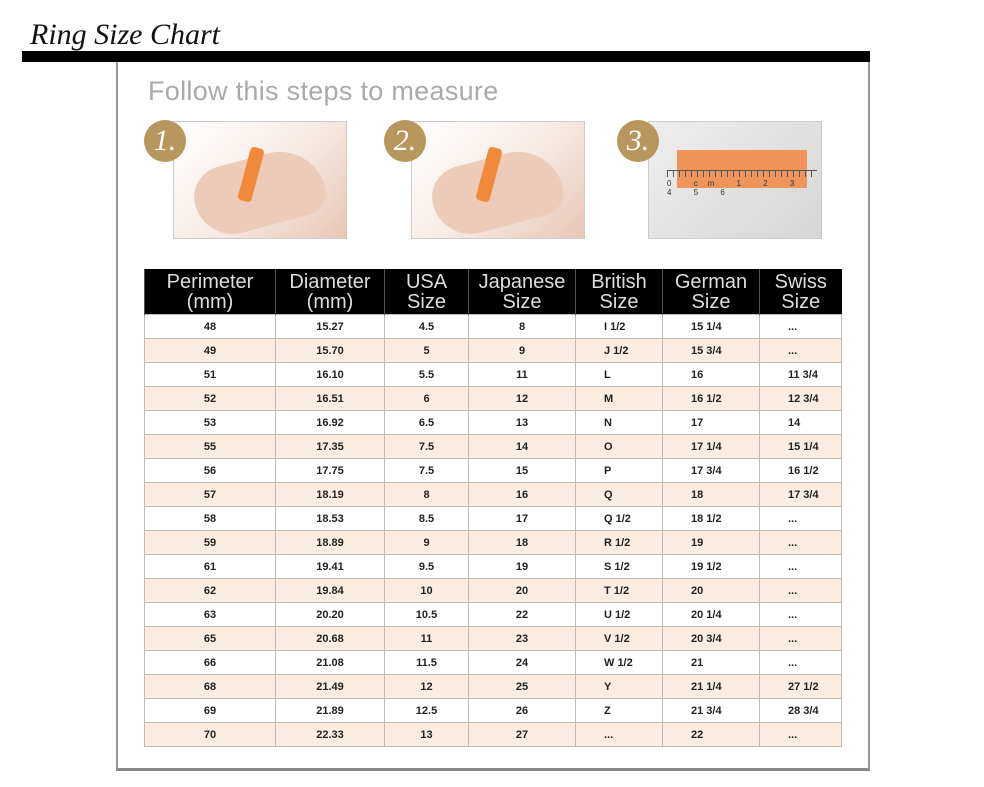 This screenshot has width=984, height=787. Describe the element at coordinates (210, 734) in the screenshot. I see `table-cell: 70` at that location.